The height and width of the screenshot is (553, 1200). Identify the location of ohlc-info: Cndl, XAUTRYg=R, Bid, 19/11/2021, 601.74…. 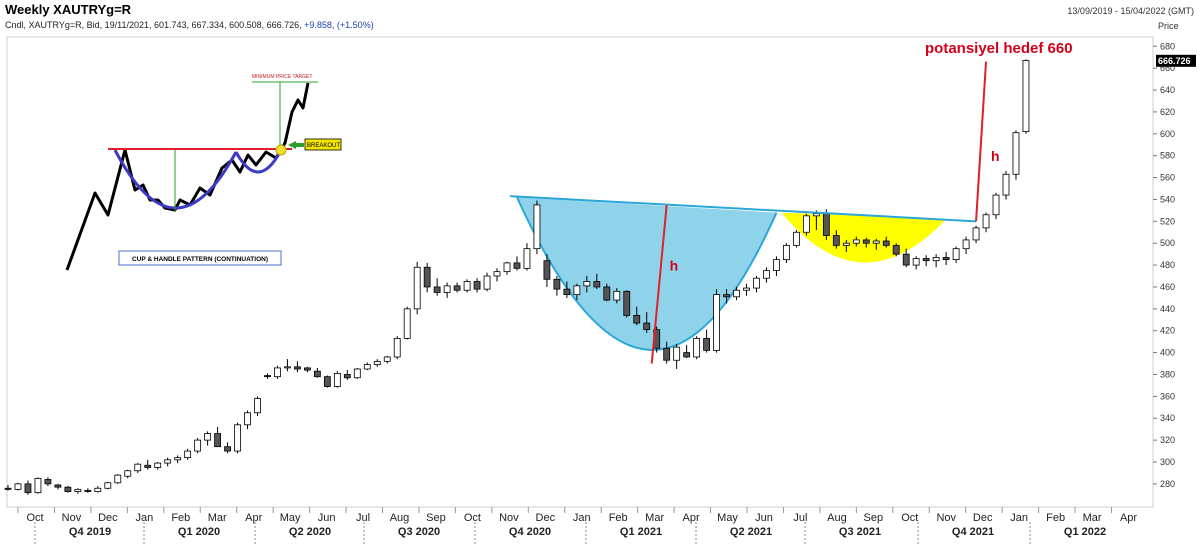
(189, 25).